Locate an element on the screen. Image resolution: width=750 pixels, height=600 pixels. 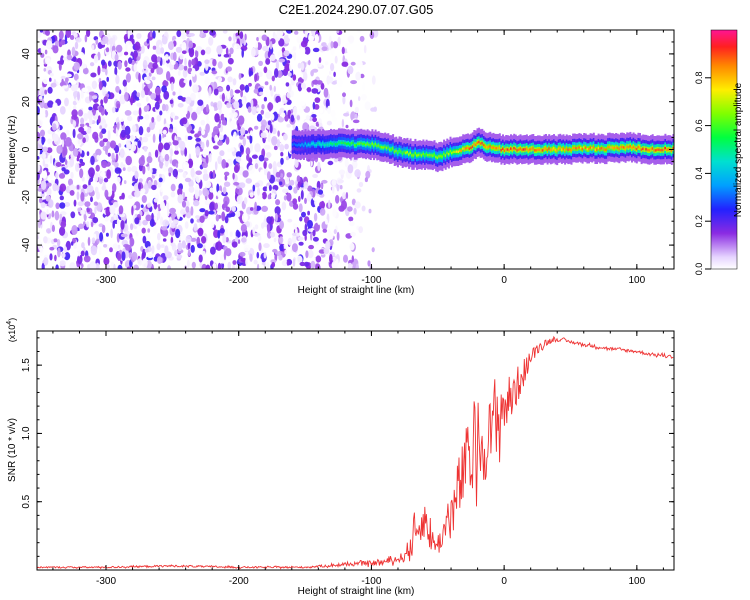
multiplier-exponent: 4 is located at coordinates (9, 323).